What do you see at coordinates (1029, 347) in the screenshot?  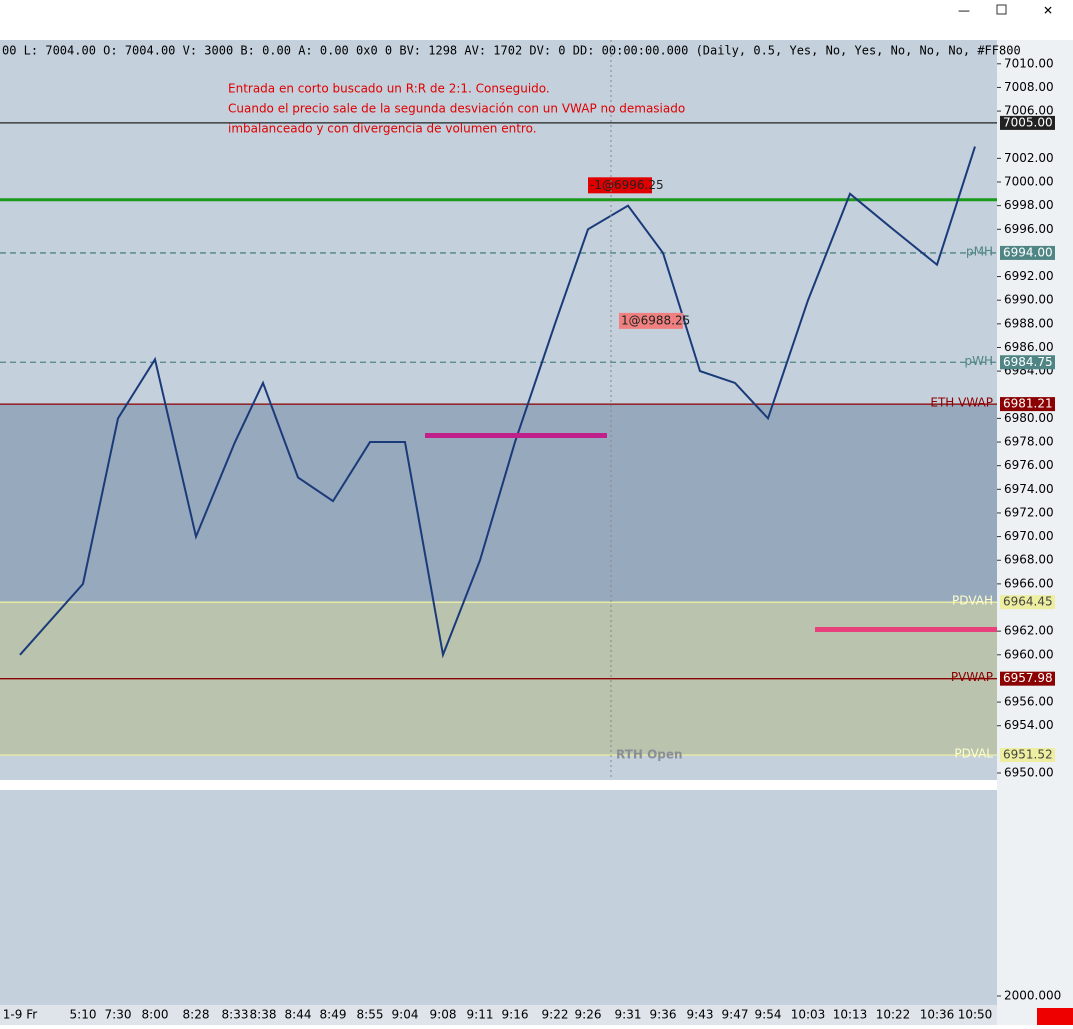 I see `y-tick-label: 6986.00` at bounding box center [1029, 347].